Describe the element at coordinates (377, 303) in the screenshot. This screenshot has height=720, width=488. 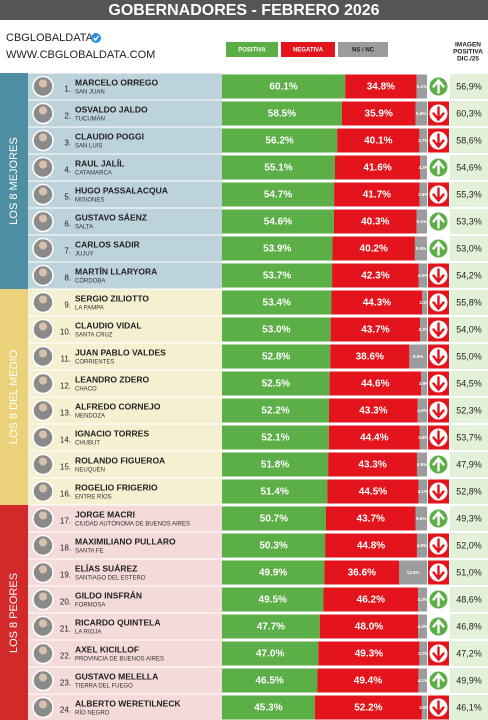
I see `value-label: 44.3%` at that location.